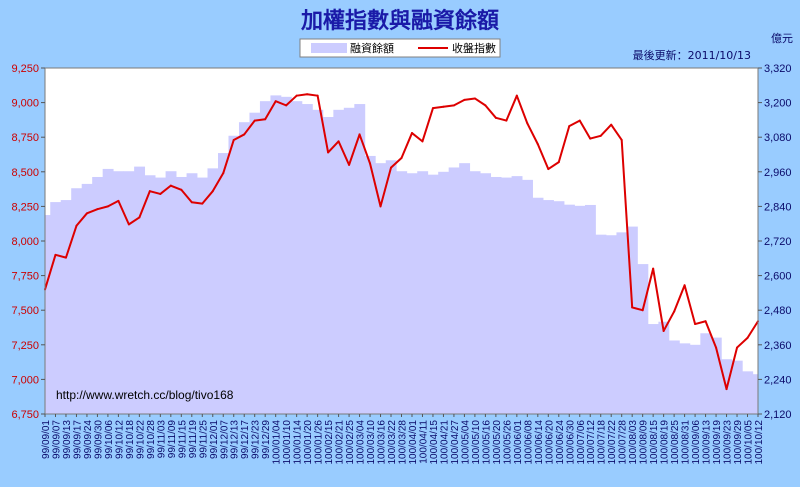  Describe the element at coordinates (245, 439) in the screenshot. I see `x-tick-label: 99/12/17` at that location.